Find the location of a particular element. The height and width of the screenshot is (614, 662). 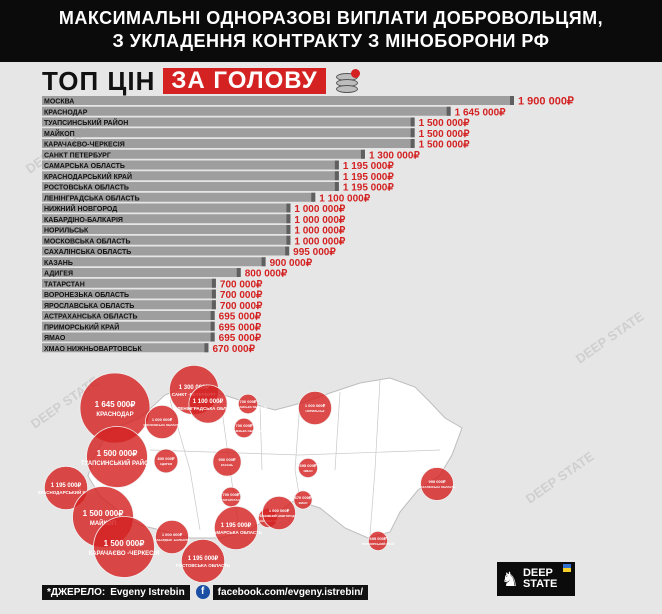

category-label: ЯМАО is located at coordinates (55, 338).